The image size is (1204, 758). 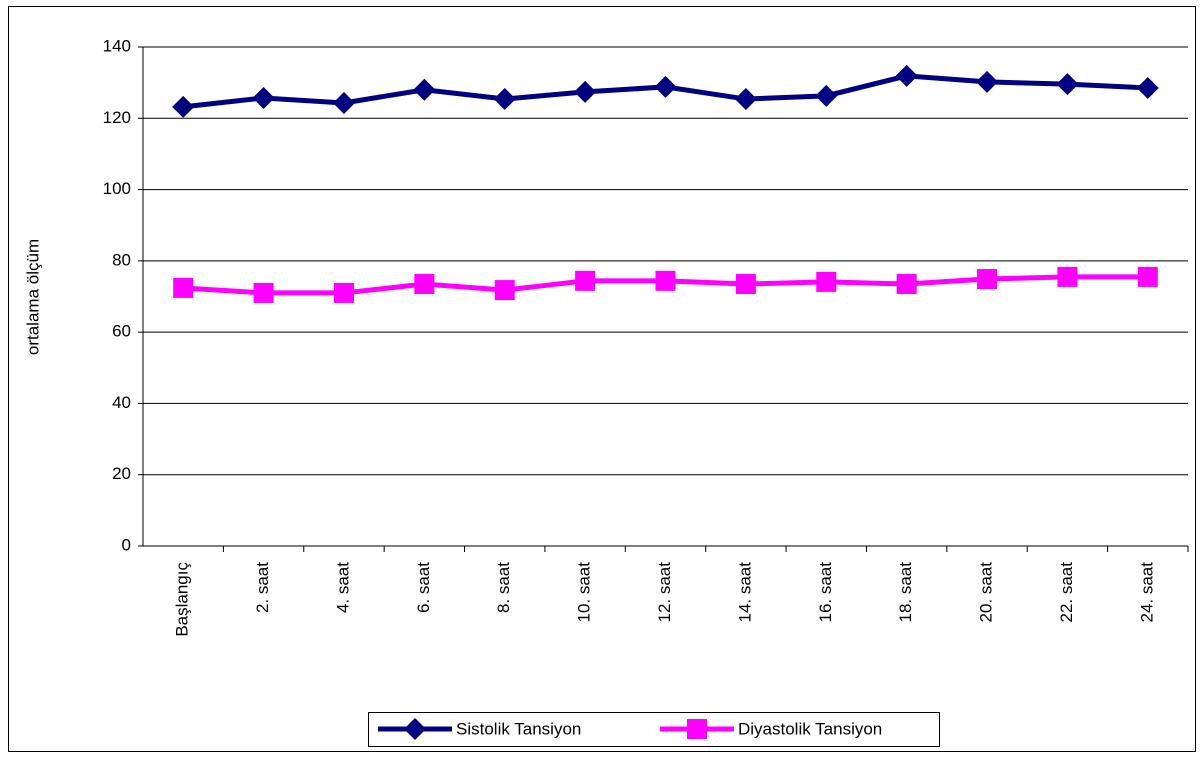 I want to click on y-tick-label: 20, so click(x=121, y=473).